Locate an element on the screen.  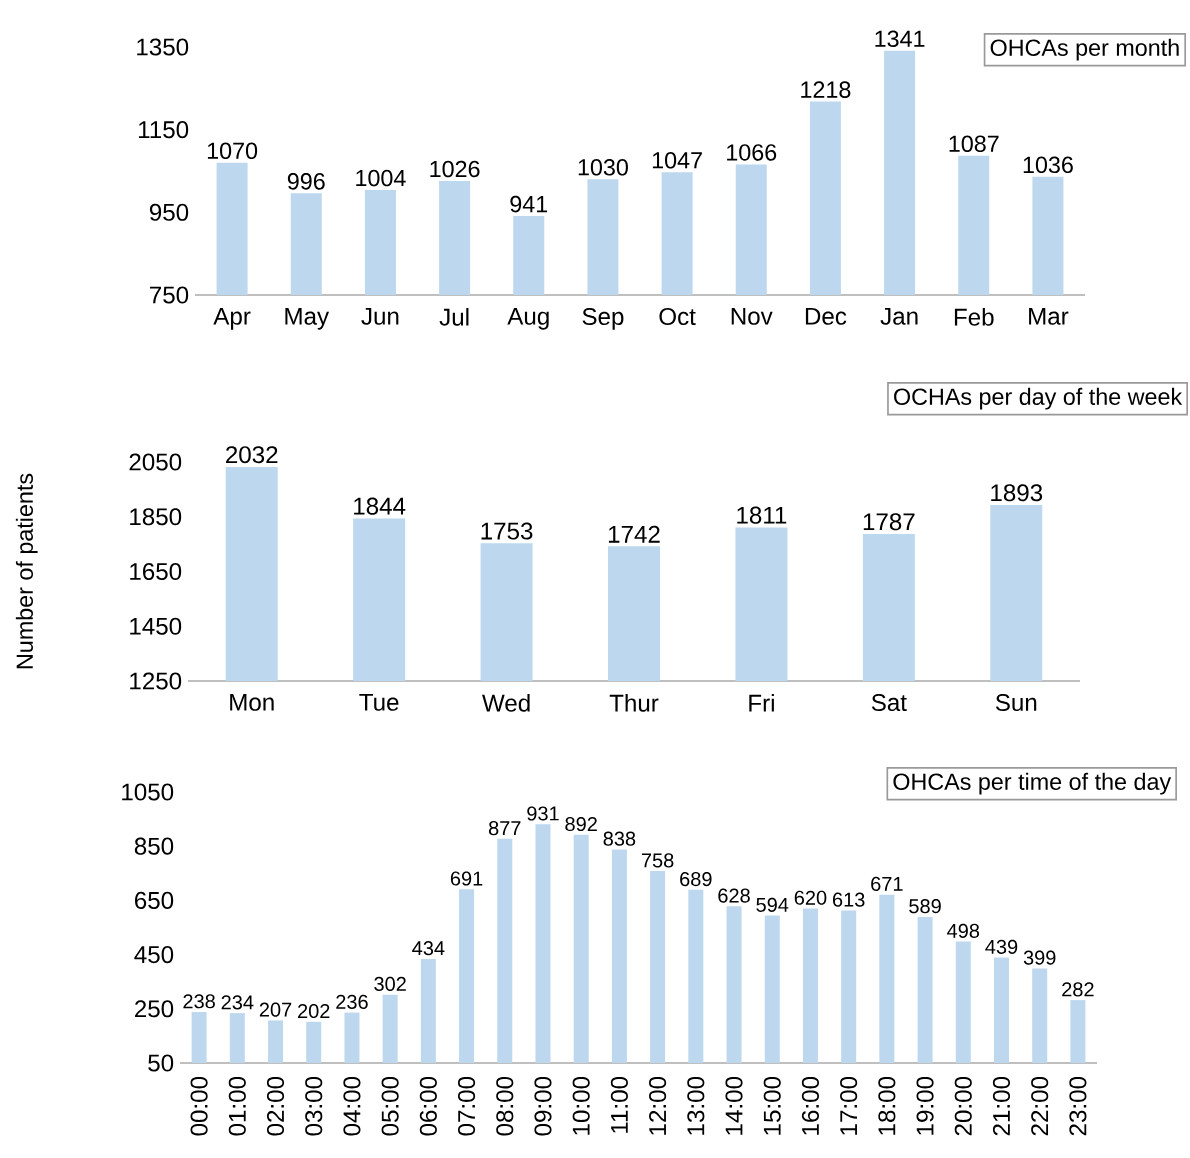
data-label: 1030 is located at coordinates (603, 167).